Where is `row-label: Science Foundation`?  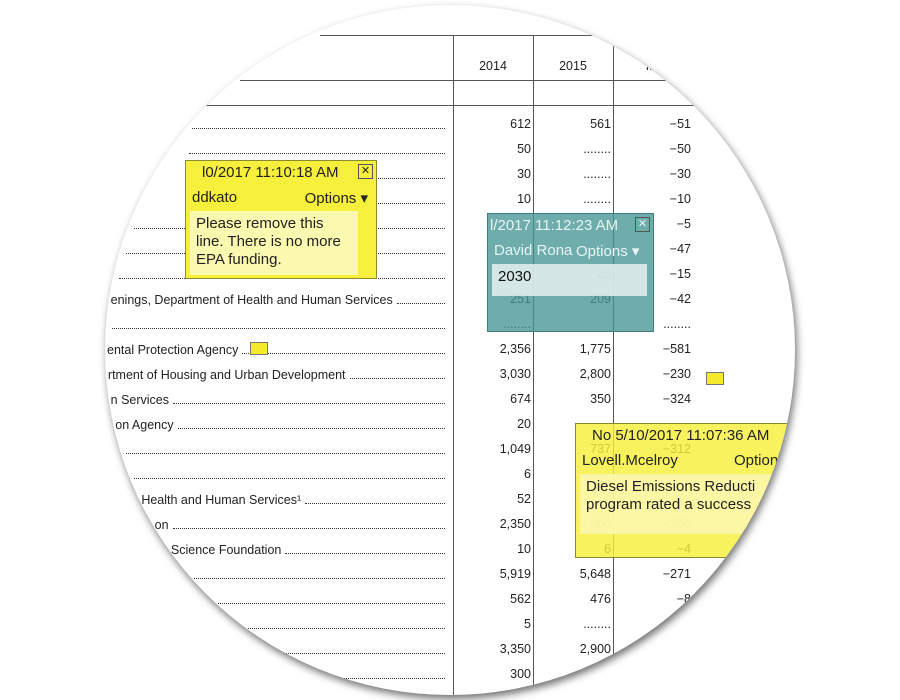
row-label: Science Foundation is located at coordinates (226, 550).